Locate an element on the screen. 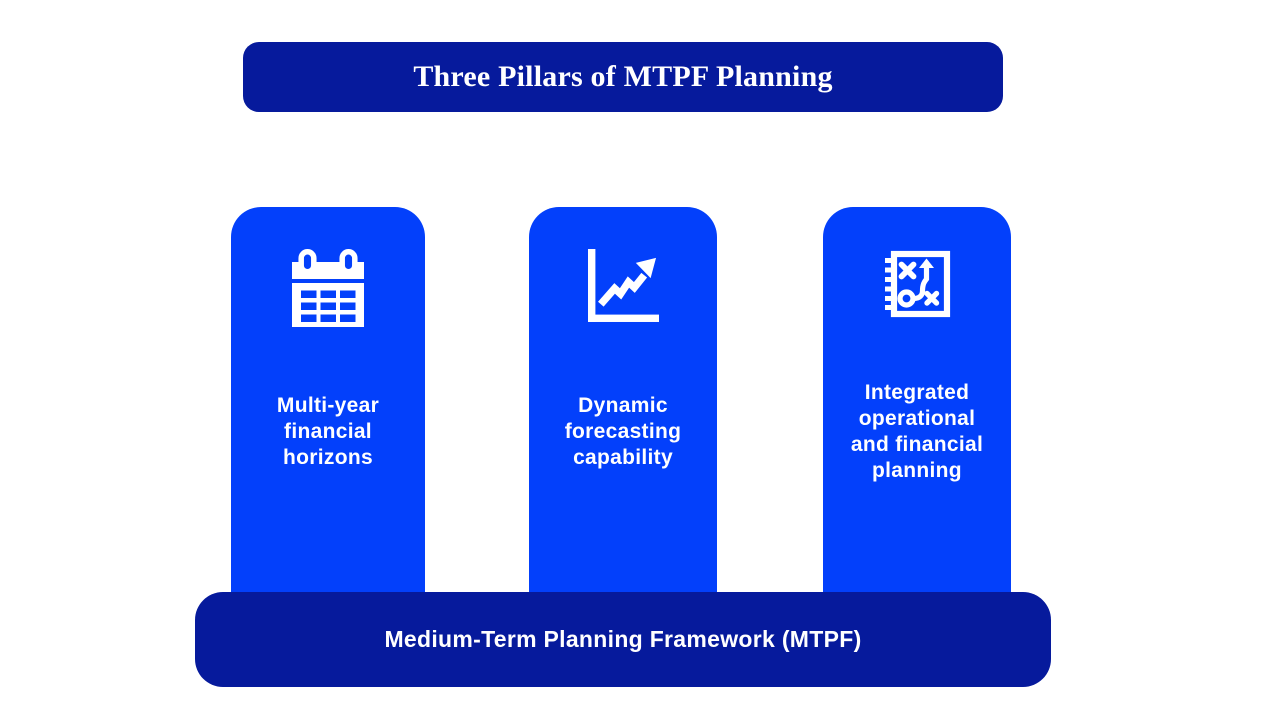  pillar-dynamic-forecasting: Dynamic forecasting capability is located at coordinates (623, 399).